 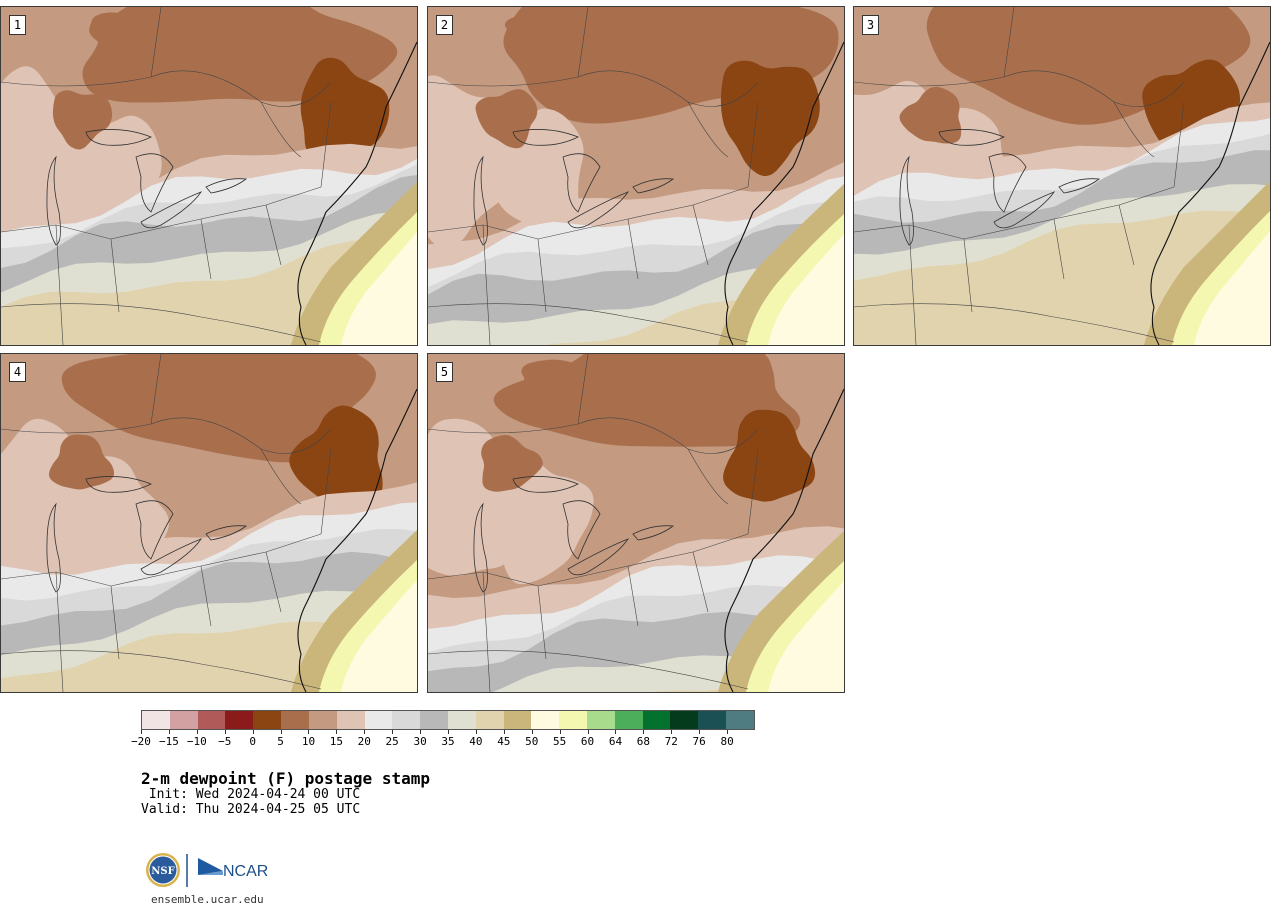 What do you see at coordinates (699, 741) in the screenshot?
I see `colorbar-tick-label: 76` at bounding box center [699, 741].